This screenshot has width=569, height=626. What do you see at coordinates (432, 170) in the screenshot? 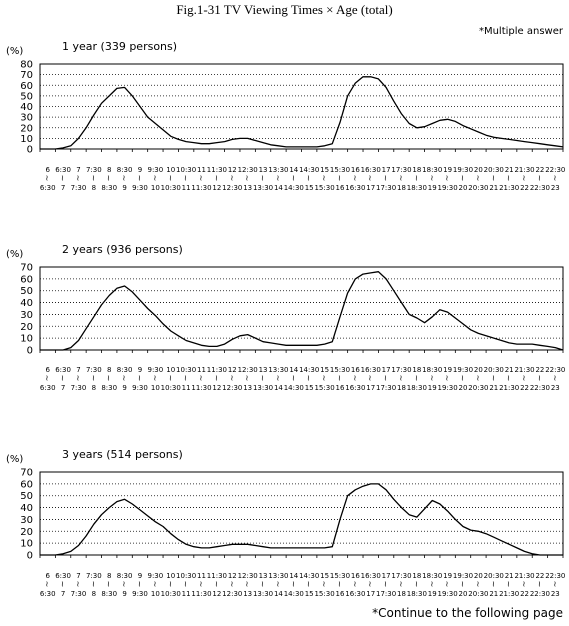
I see `x-range-start: 18:30` at bounding box center [432, 170].